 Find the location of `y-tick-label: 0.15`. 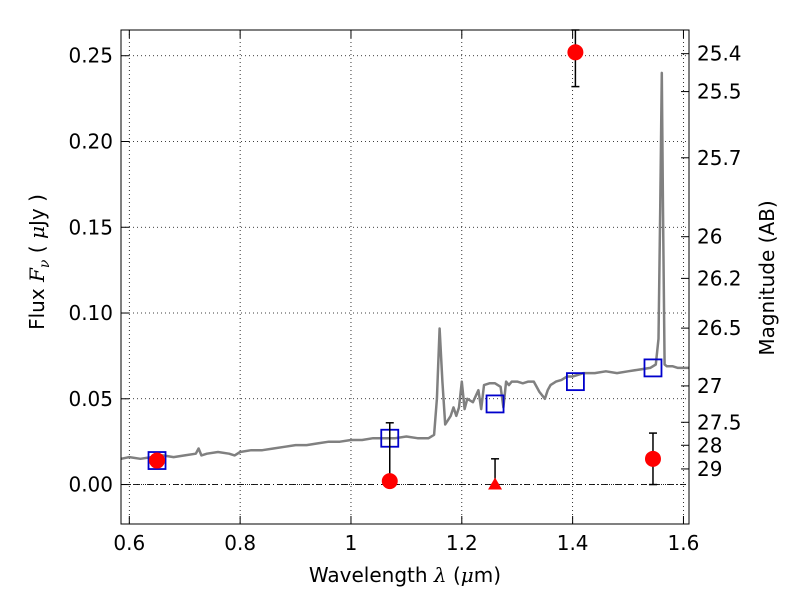

y-tick-label: 0.15 is located at coordinates (90, 227).